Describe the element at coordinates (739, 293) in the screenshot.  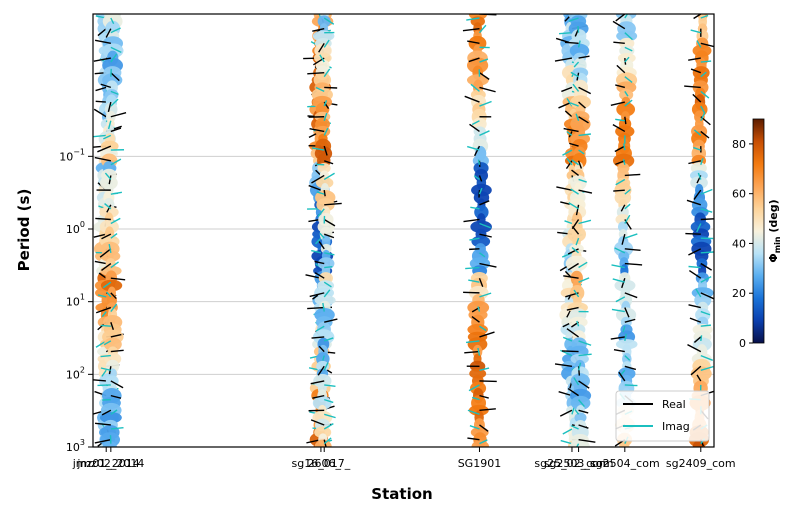
I see `colorbar-tick-label: 20` at that location.